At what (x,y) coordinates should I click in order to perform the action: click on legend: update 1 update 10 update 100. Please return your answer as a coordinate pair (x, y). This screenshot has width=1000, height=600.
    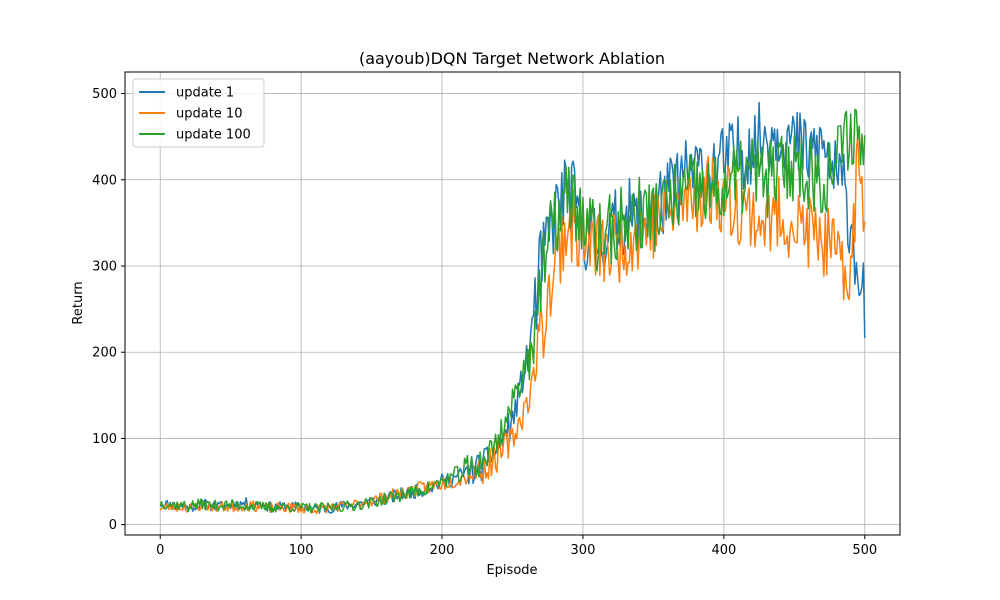
    Looking at the image, I should click on (198, 113).